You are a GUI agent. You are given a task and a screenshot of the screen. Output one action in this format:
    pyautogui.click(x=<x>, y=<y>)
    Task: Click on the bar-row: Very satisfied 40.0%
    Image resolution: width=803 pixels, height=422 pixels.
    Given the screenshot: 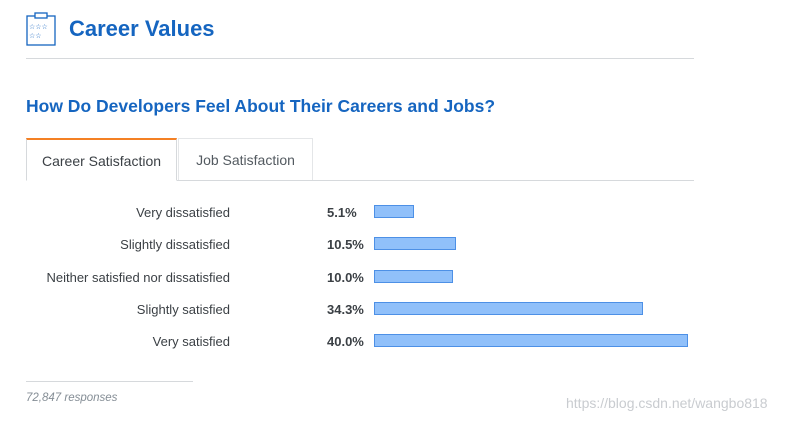 What is the action you would take?
    pyautogui.click(x=360, y=341)
    